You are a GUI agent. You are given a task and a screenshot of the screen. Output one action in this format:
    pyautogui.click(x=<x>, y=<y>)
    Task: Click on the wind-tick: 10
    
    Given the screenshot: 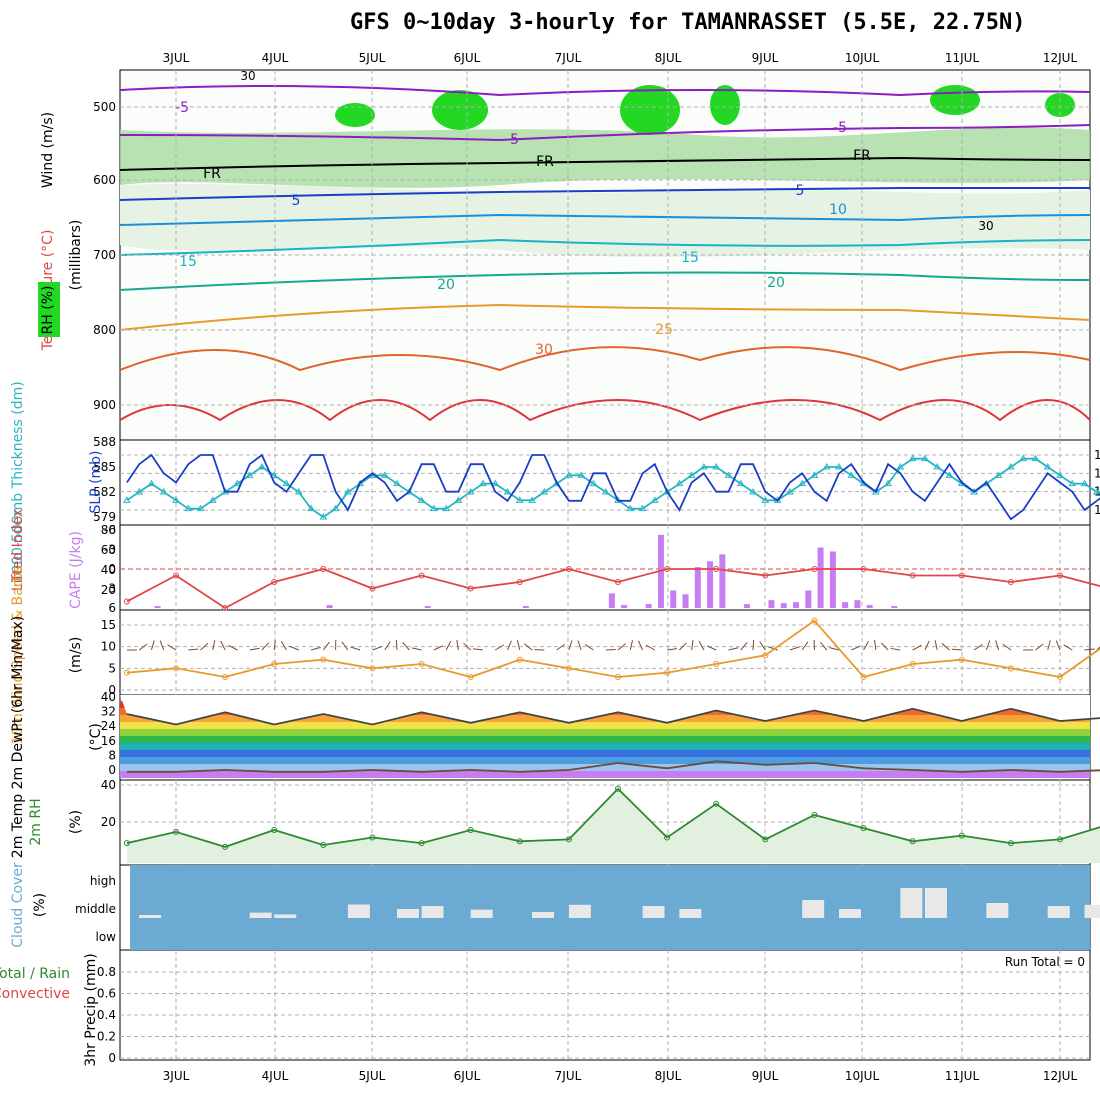 What is the action you would take?
    pyautogui.click(x=108, y=647)
    